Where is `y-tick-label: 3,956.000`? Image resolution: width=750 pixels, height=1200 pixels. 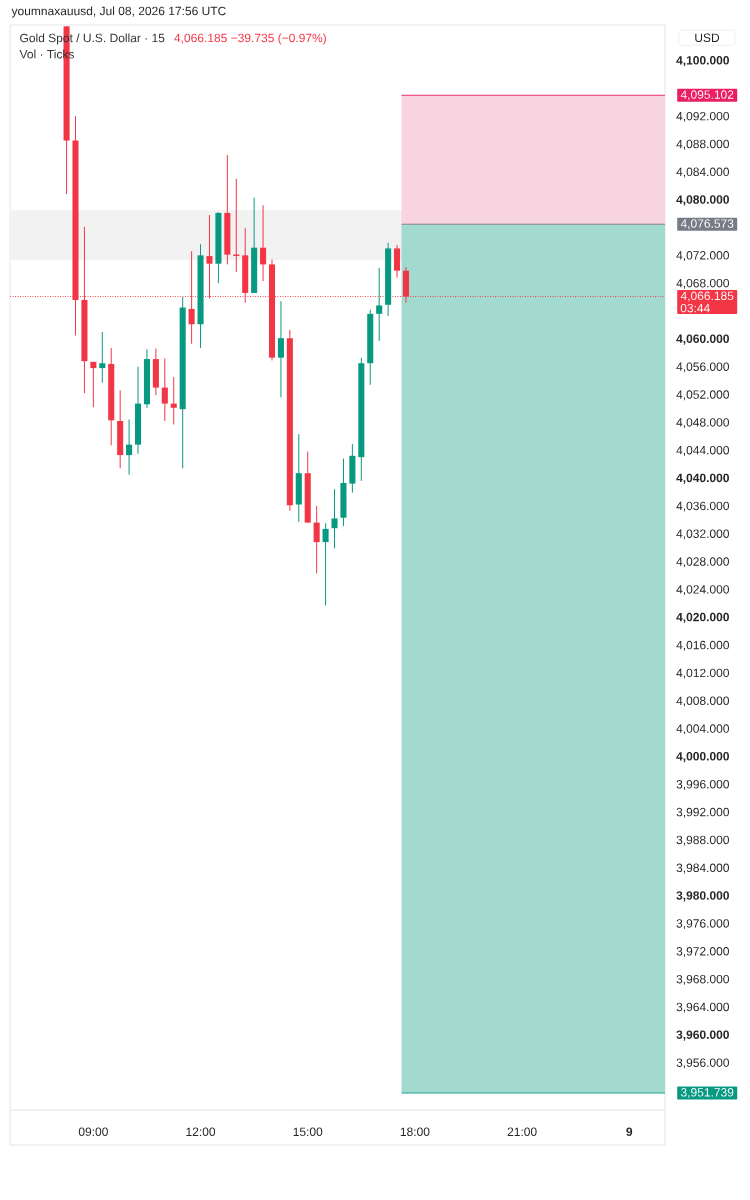 y-tick-label: 3,956.000 is located at coordinates (703, 1063).